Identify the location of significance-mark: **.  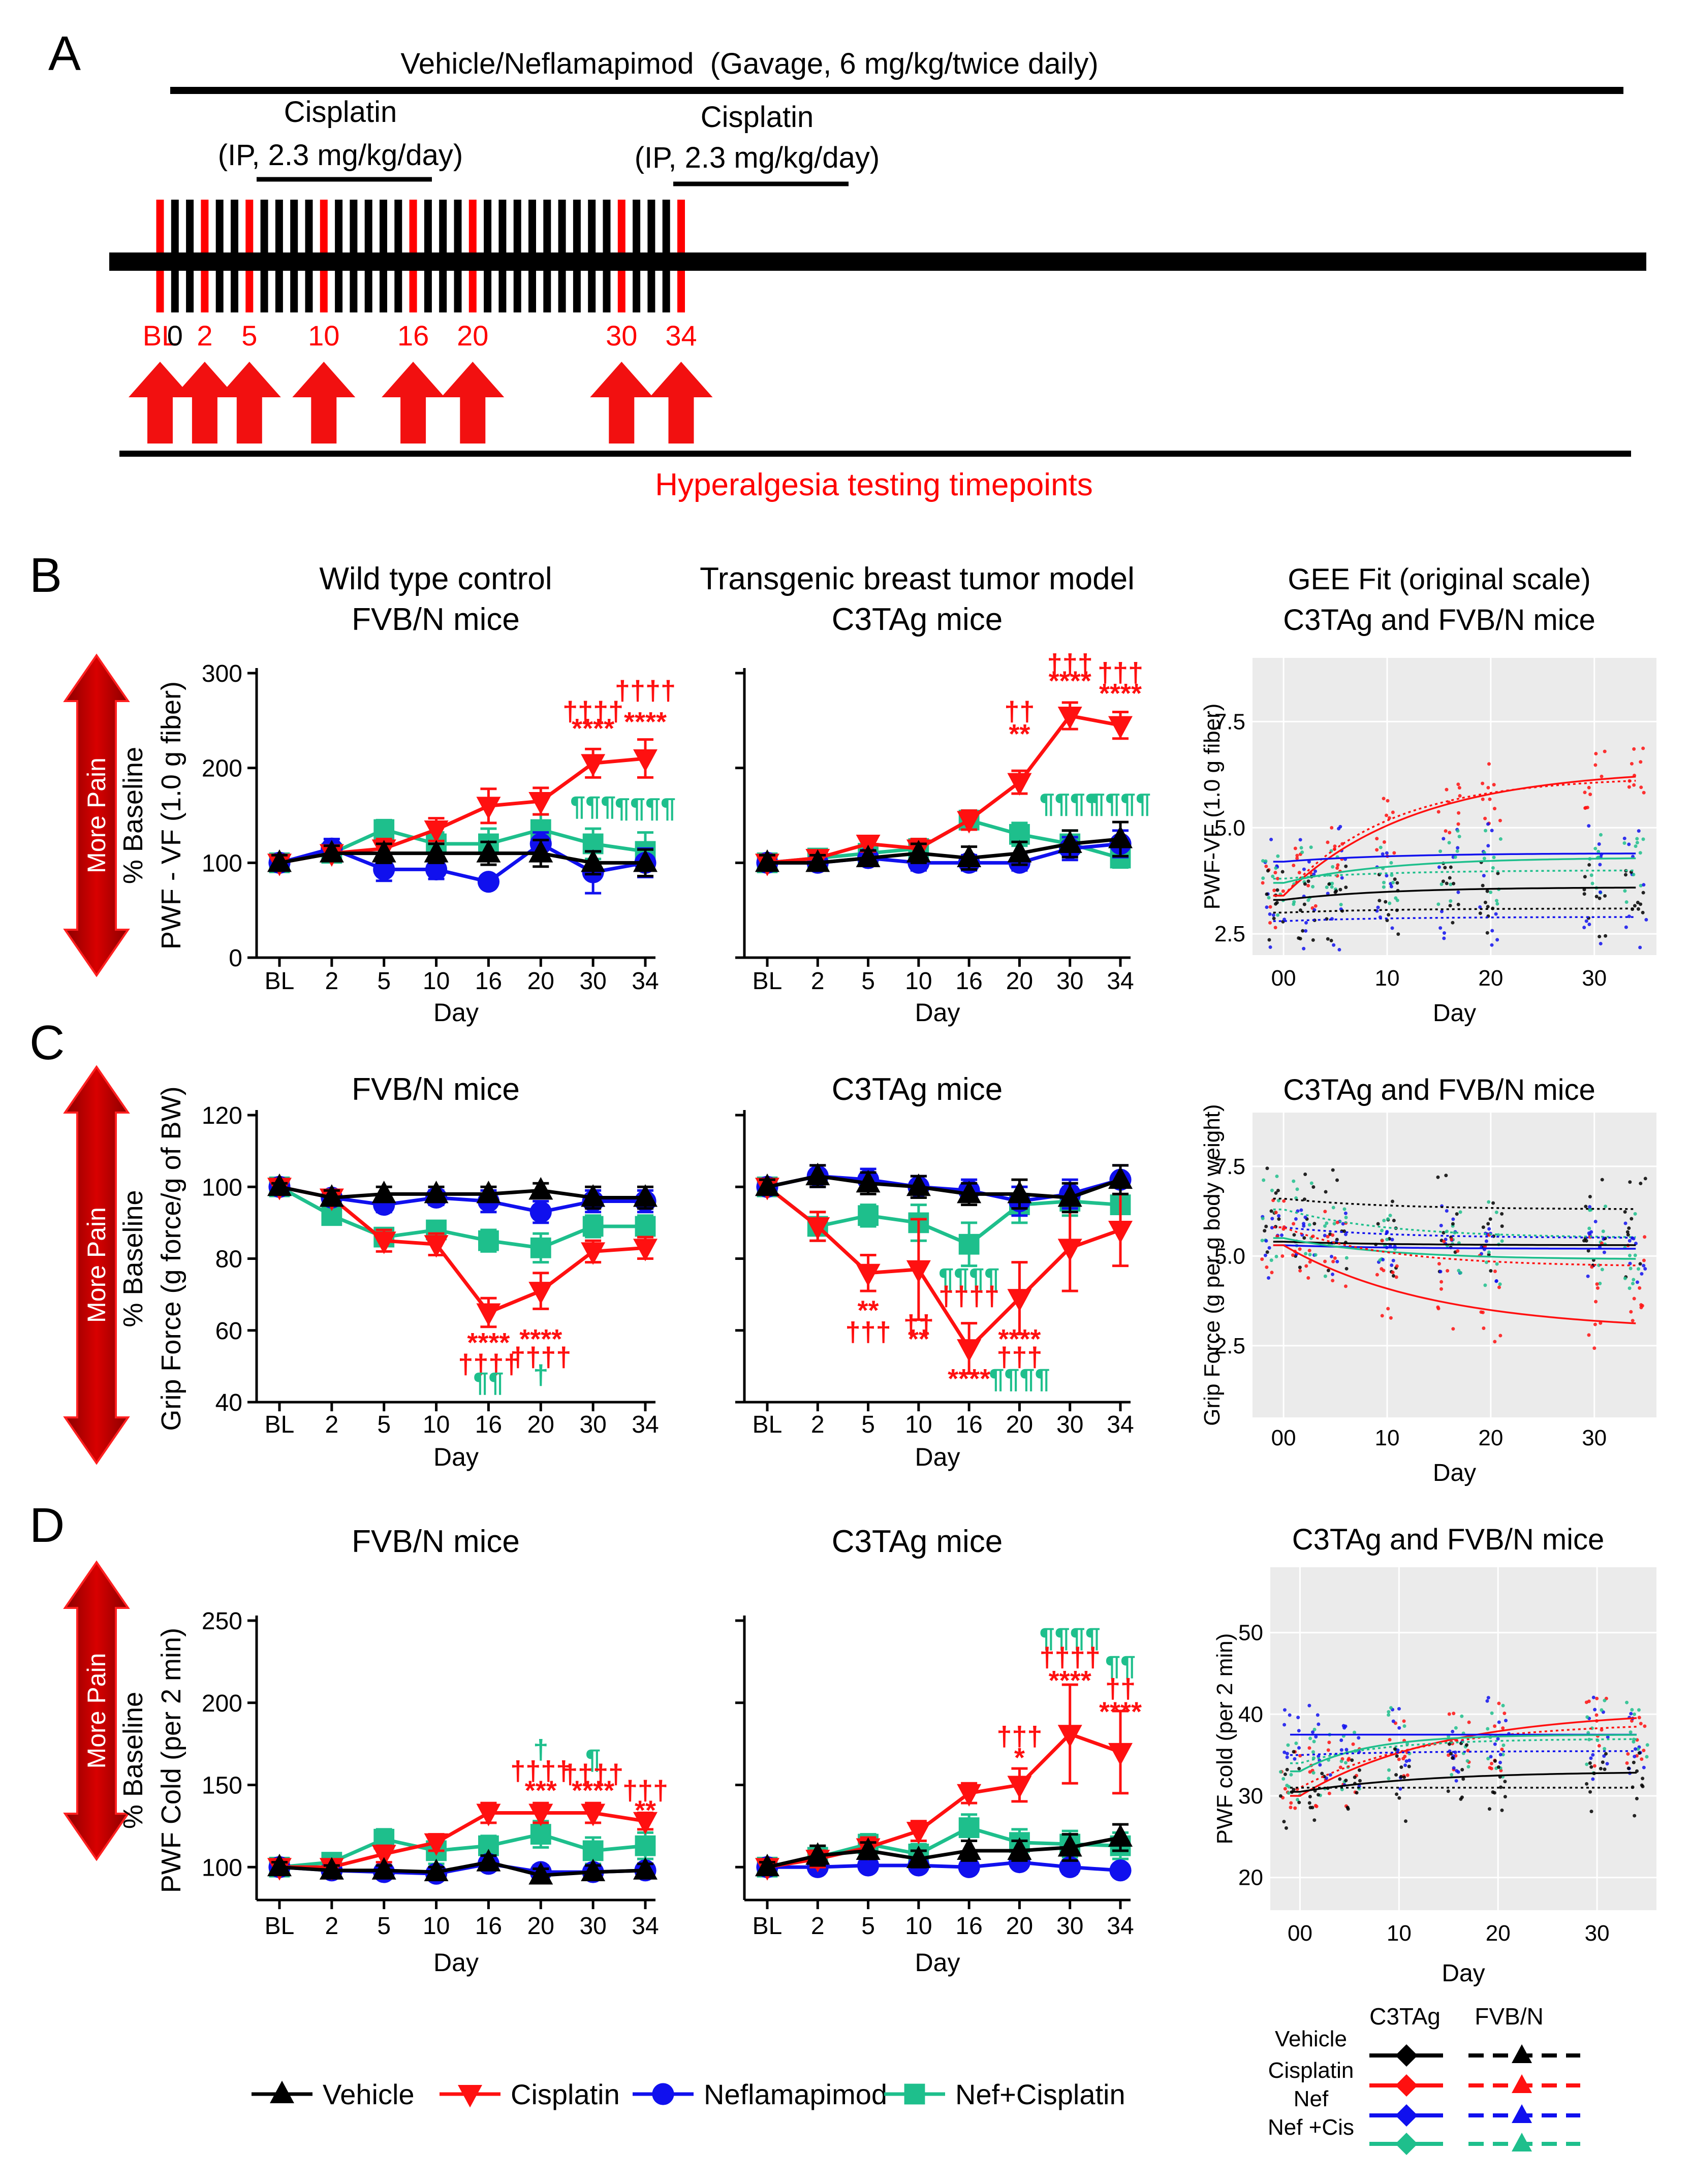
(868, 1310).